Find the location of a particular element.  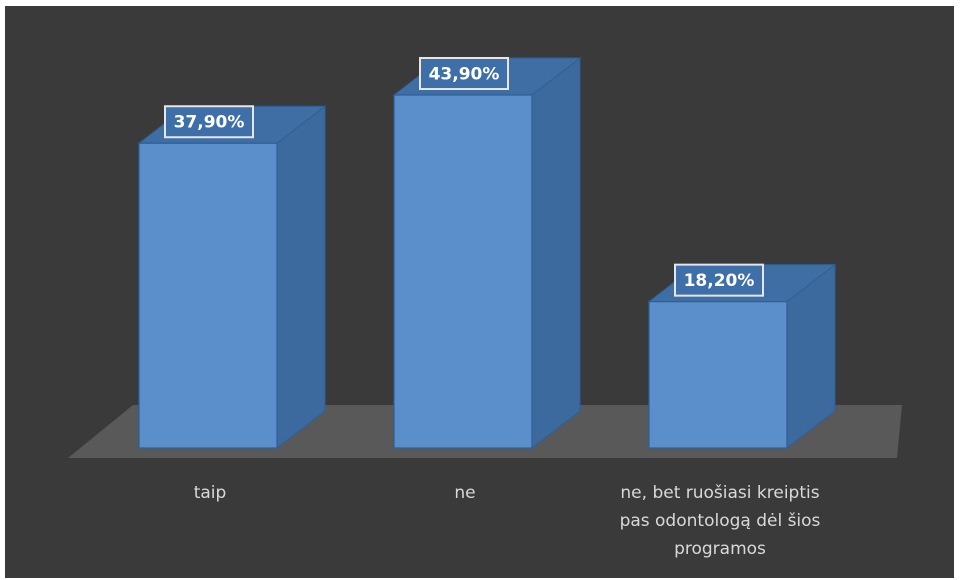

category-label-1: taip is located at coordinates (210, 493).